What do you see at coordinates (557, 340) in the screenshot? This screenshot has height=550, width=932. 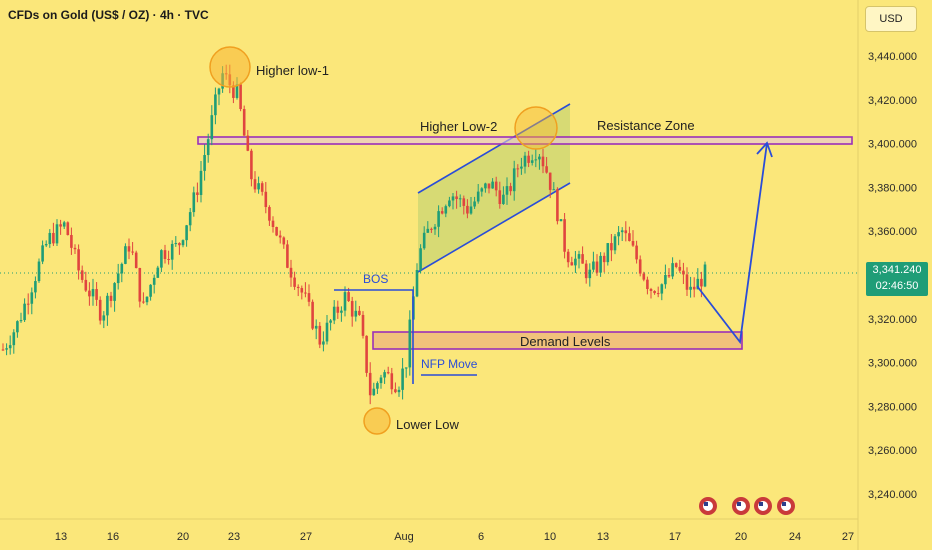 I see `demand-zone` at bounding box center [557, 340].